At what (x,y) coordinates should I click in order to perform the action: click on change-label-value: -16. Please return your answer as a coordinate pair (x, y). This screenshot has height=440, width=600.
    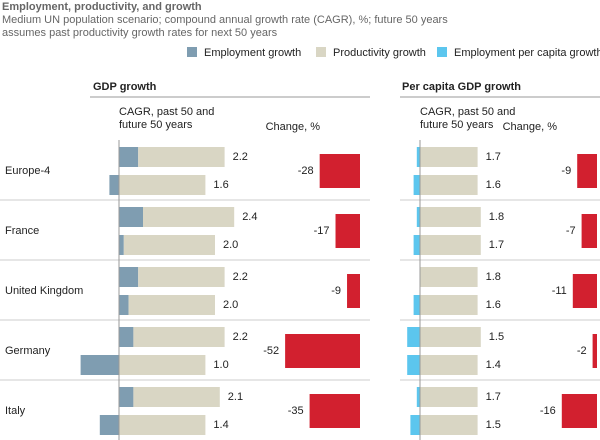
    Looking at the image, I should click on (548, 411).